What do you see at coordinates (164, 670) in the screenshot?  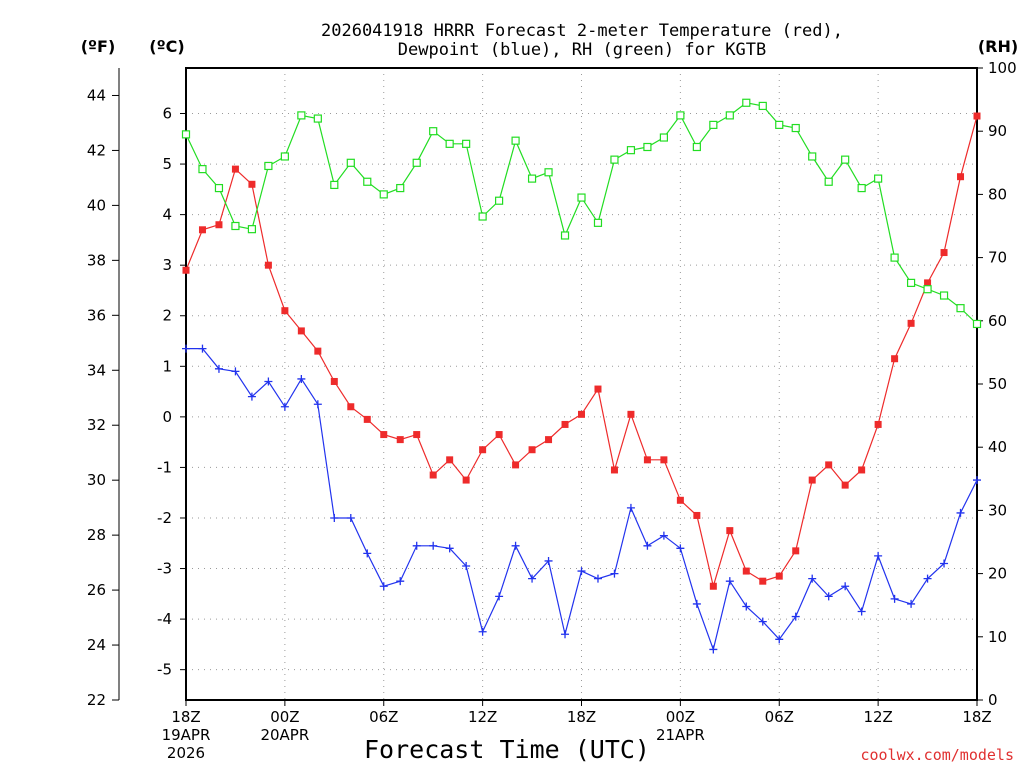 I see `celsius-tick-label: -5` at bounding box center [164, 670].